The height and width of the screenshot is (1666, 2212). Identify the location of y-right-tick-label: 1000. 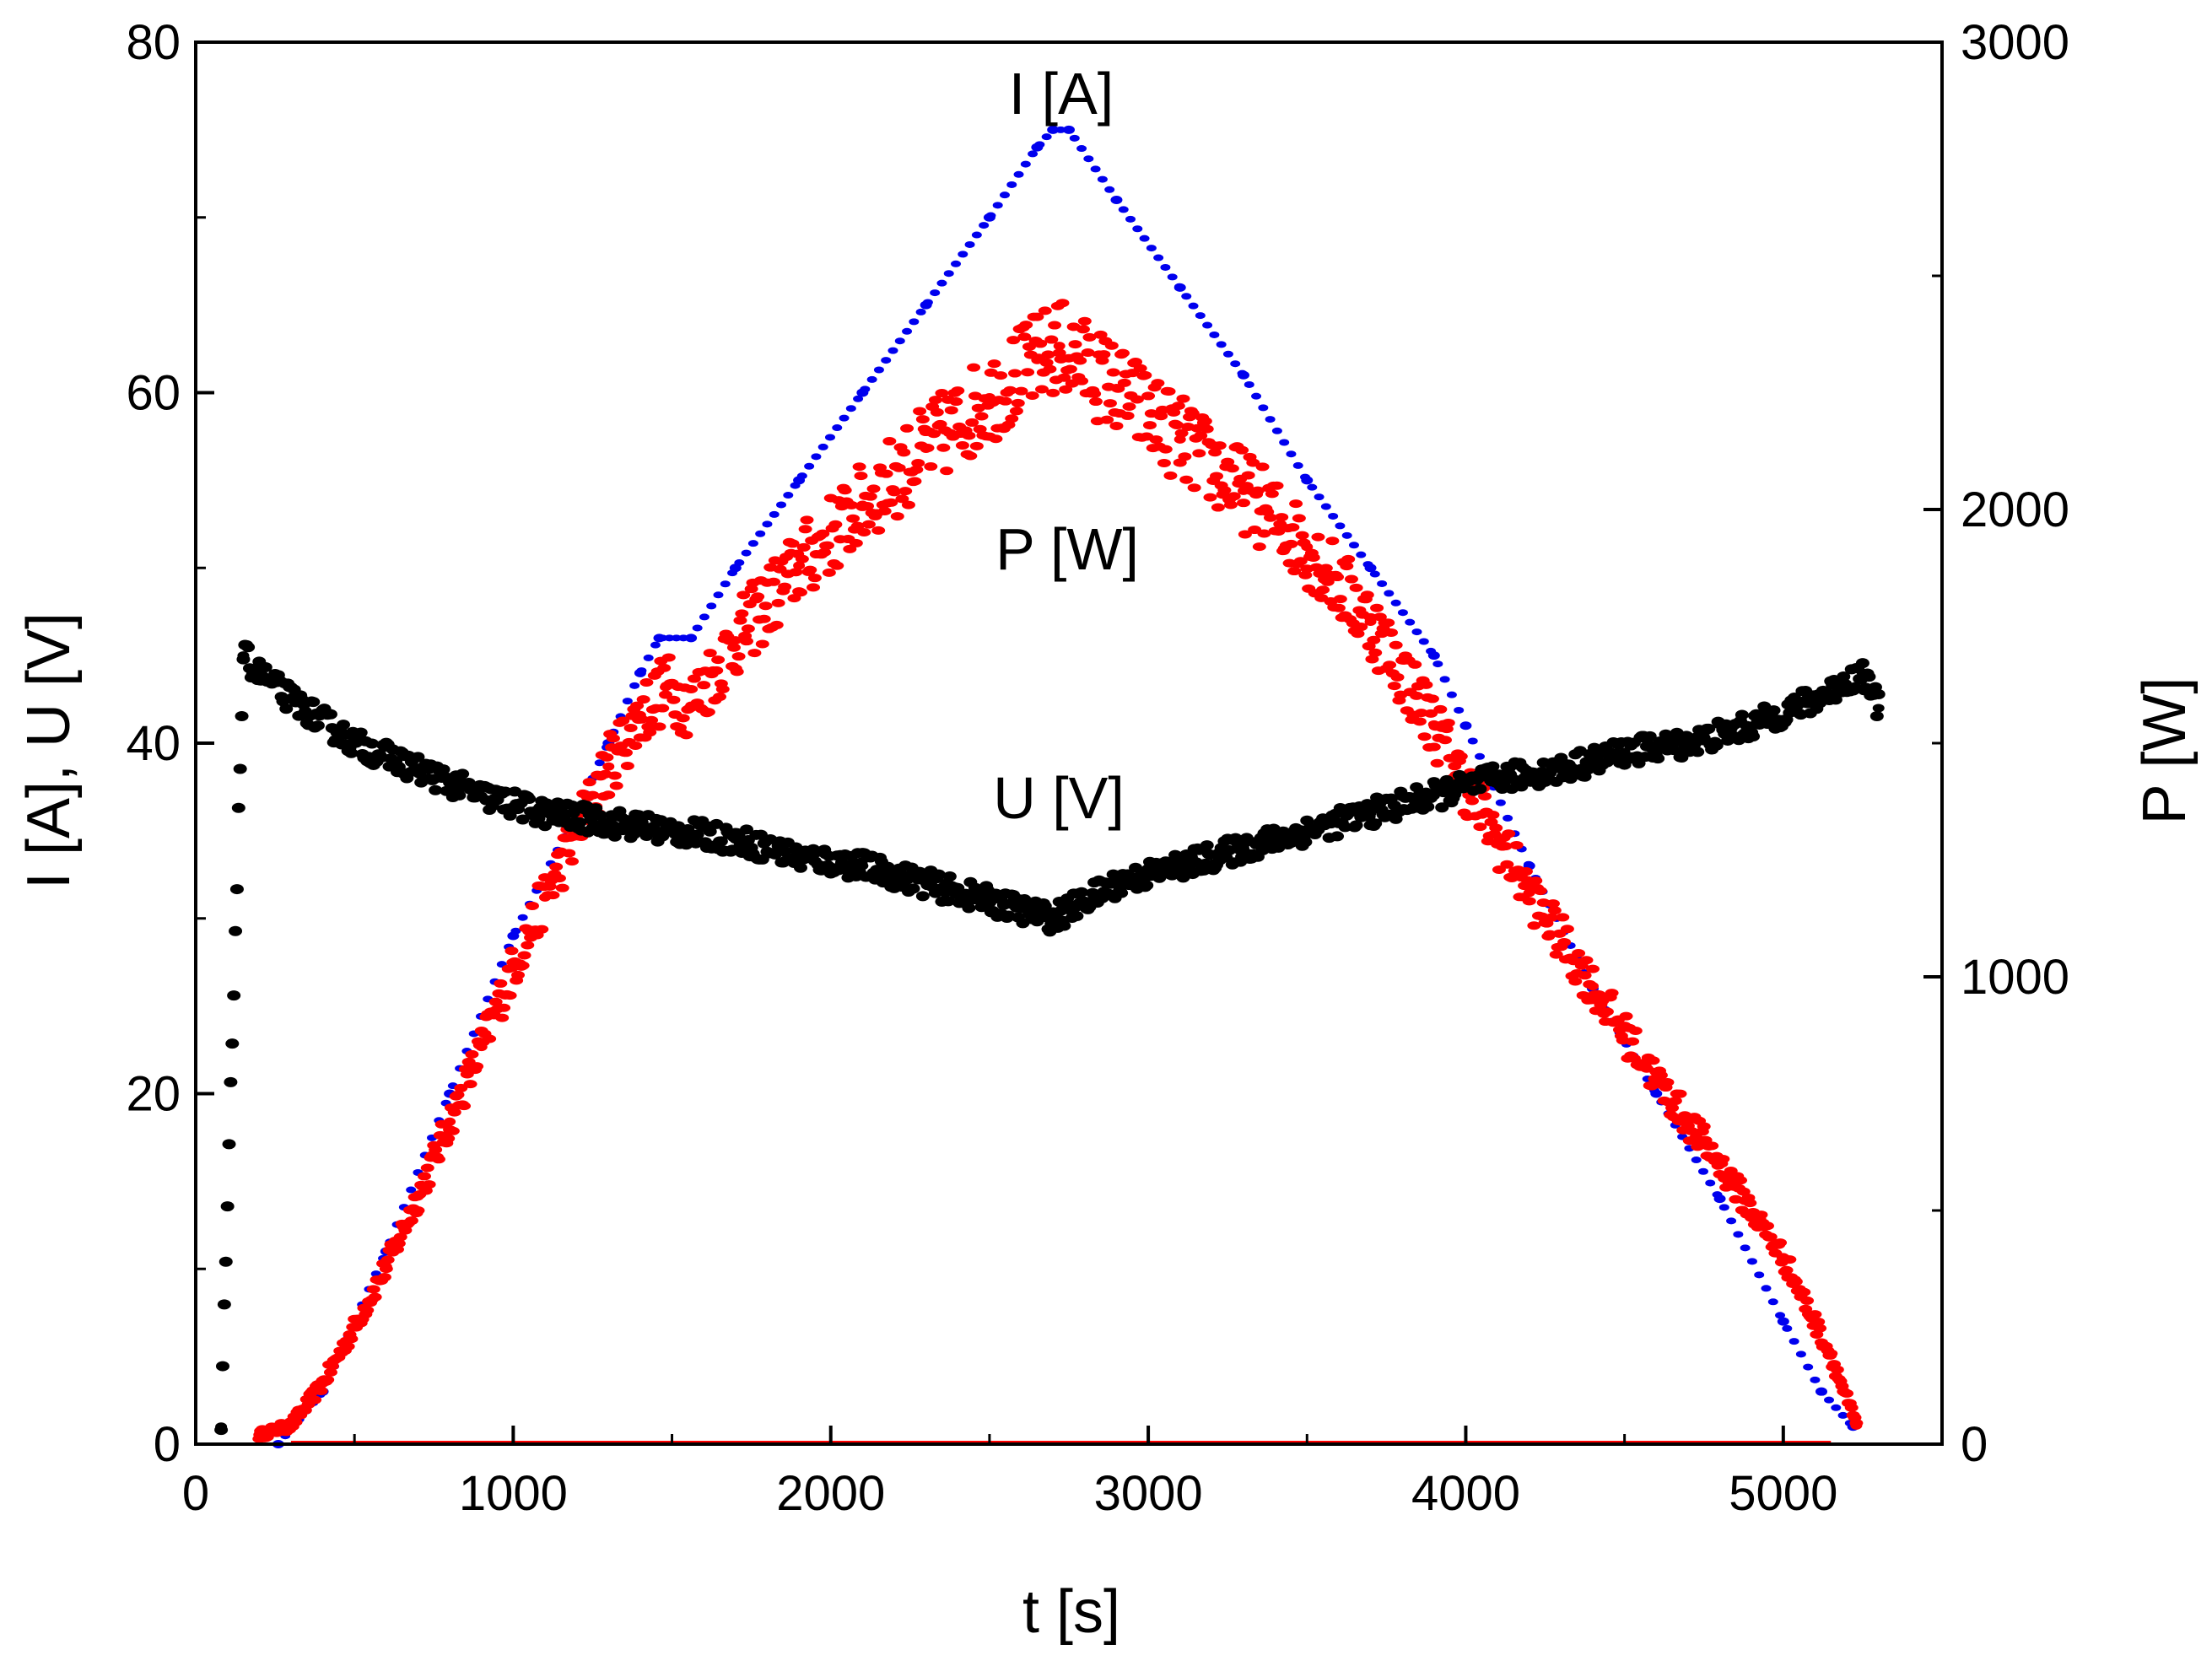
(2015, 977).